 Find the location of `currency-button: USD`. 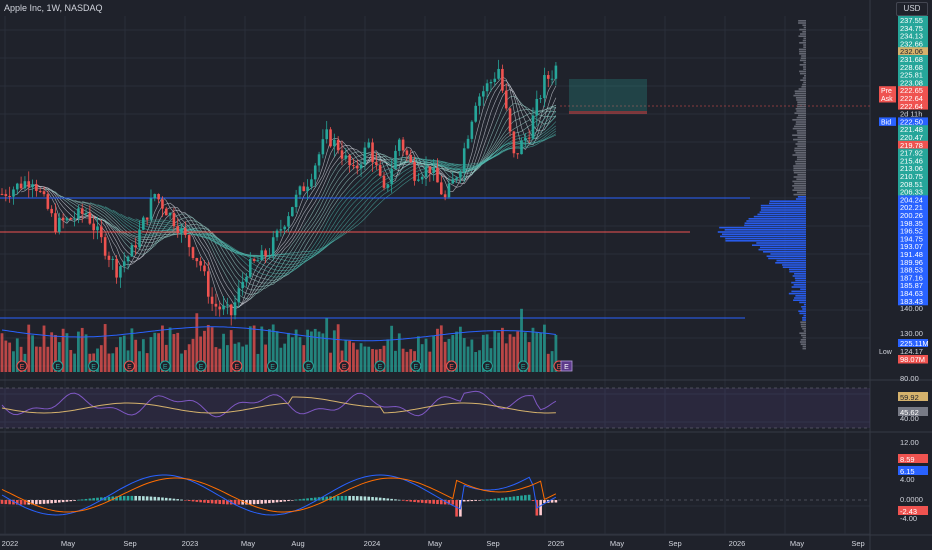

currency-button: USD is located at coordinates (912, 9).